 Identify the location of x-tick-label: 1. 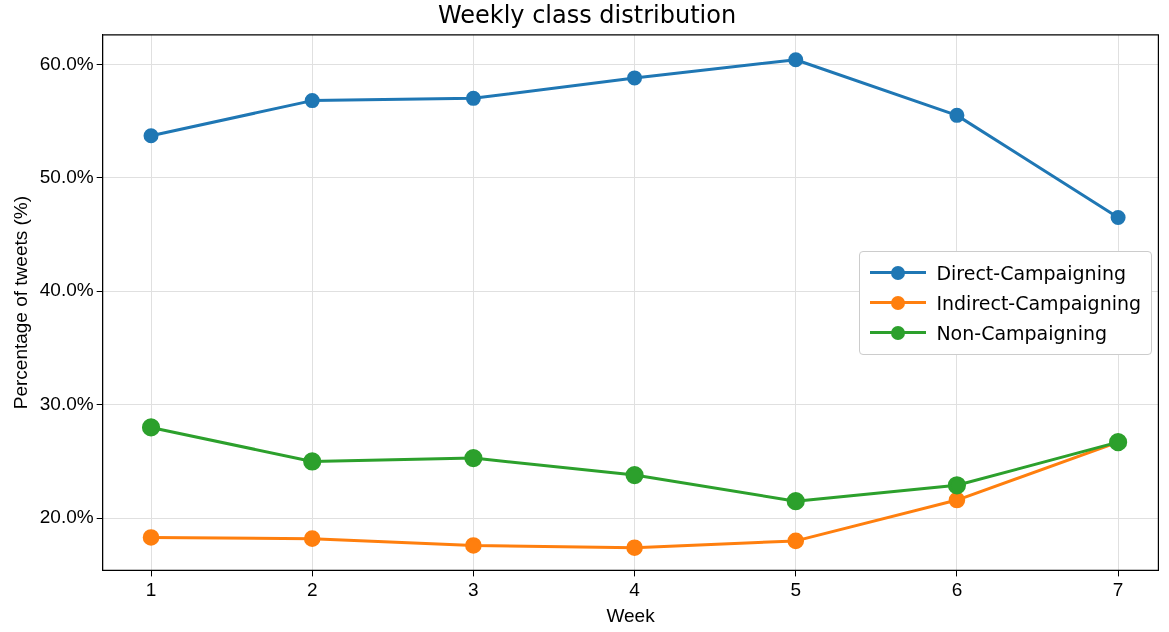
(151, 590).